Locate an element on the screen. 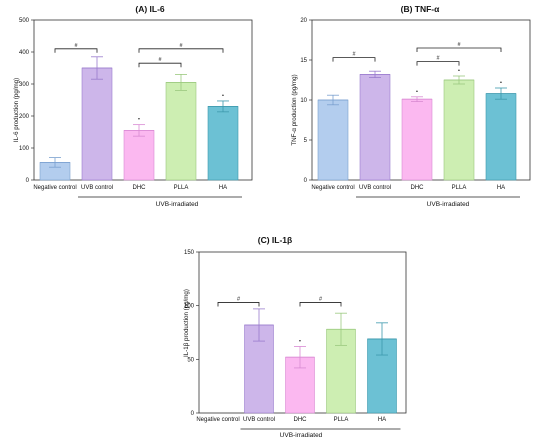 This screenshot has height=441, width=550. y-axis-label: TNF-α production (pg/mg) is located at coordinates (294, 109).